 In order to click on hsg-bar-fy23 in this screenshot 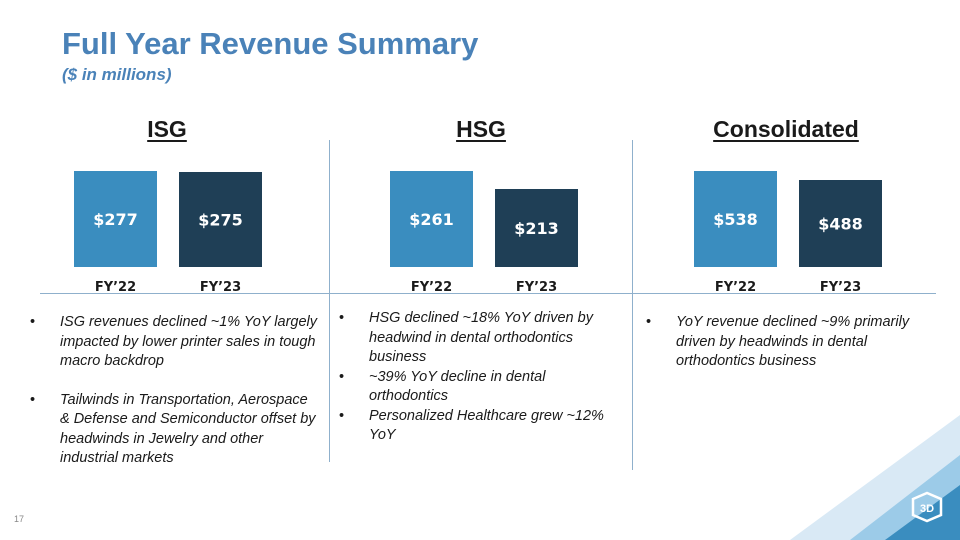, I will do `click(536, 228)`.